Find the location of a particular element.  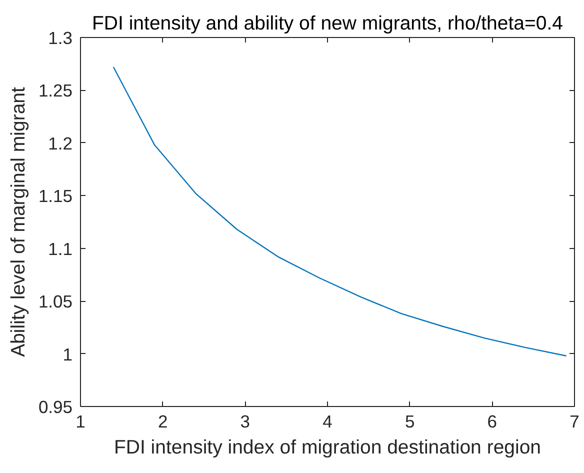

y-tick-label: 1 is located at coordinates (67, 354).